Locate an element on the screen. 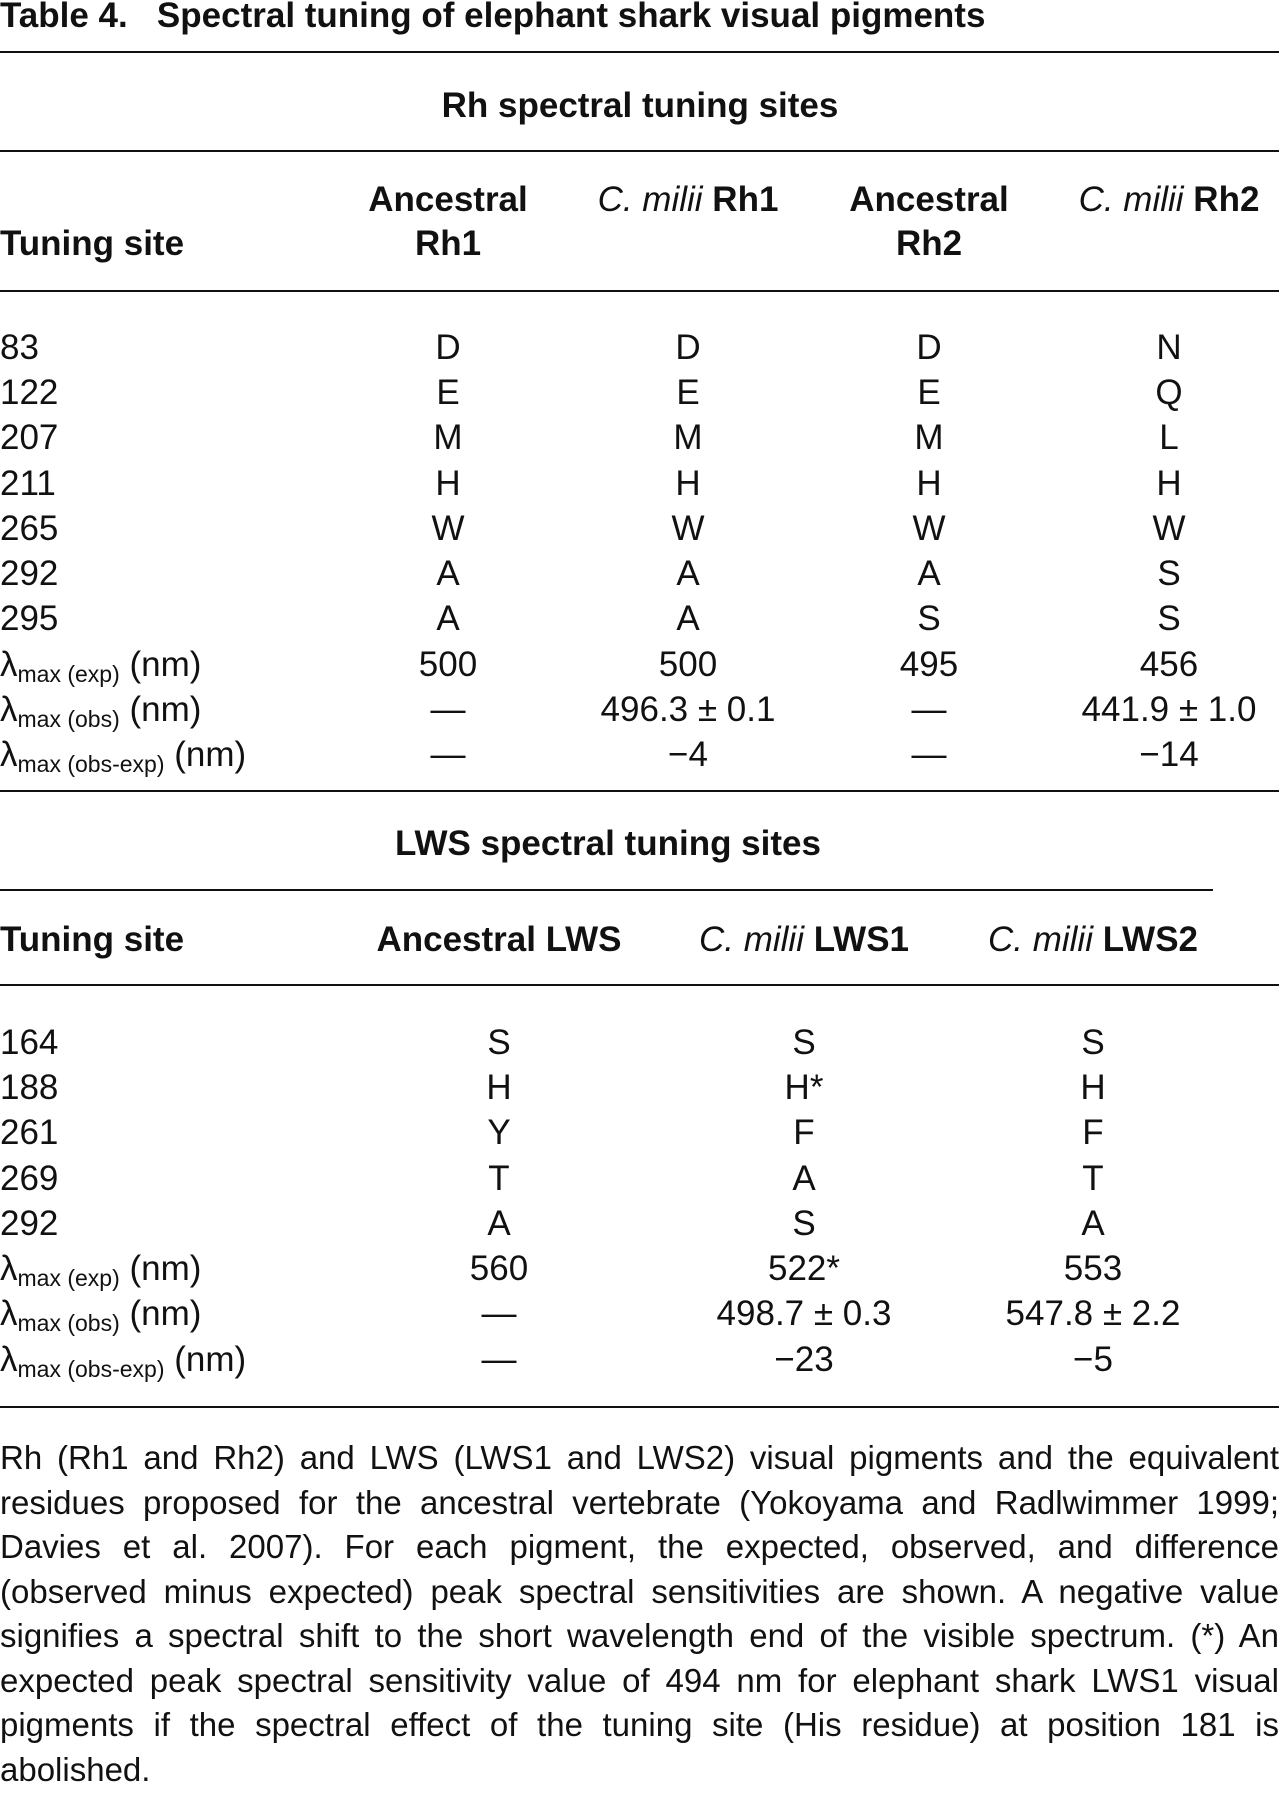  cell: 456 is located at coordinates (1169, 664).